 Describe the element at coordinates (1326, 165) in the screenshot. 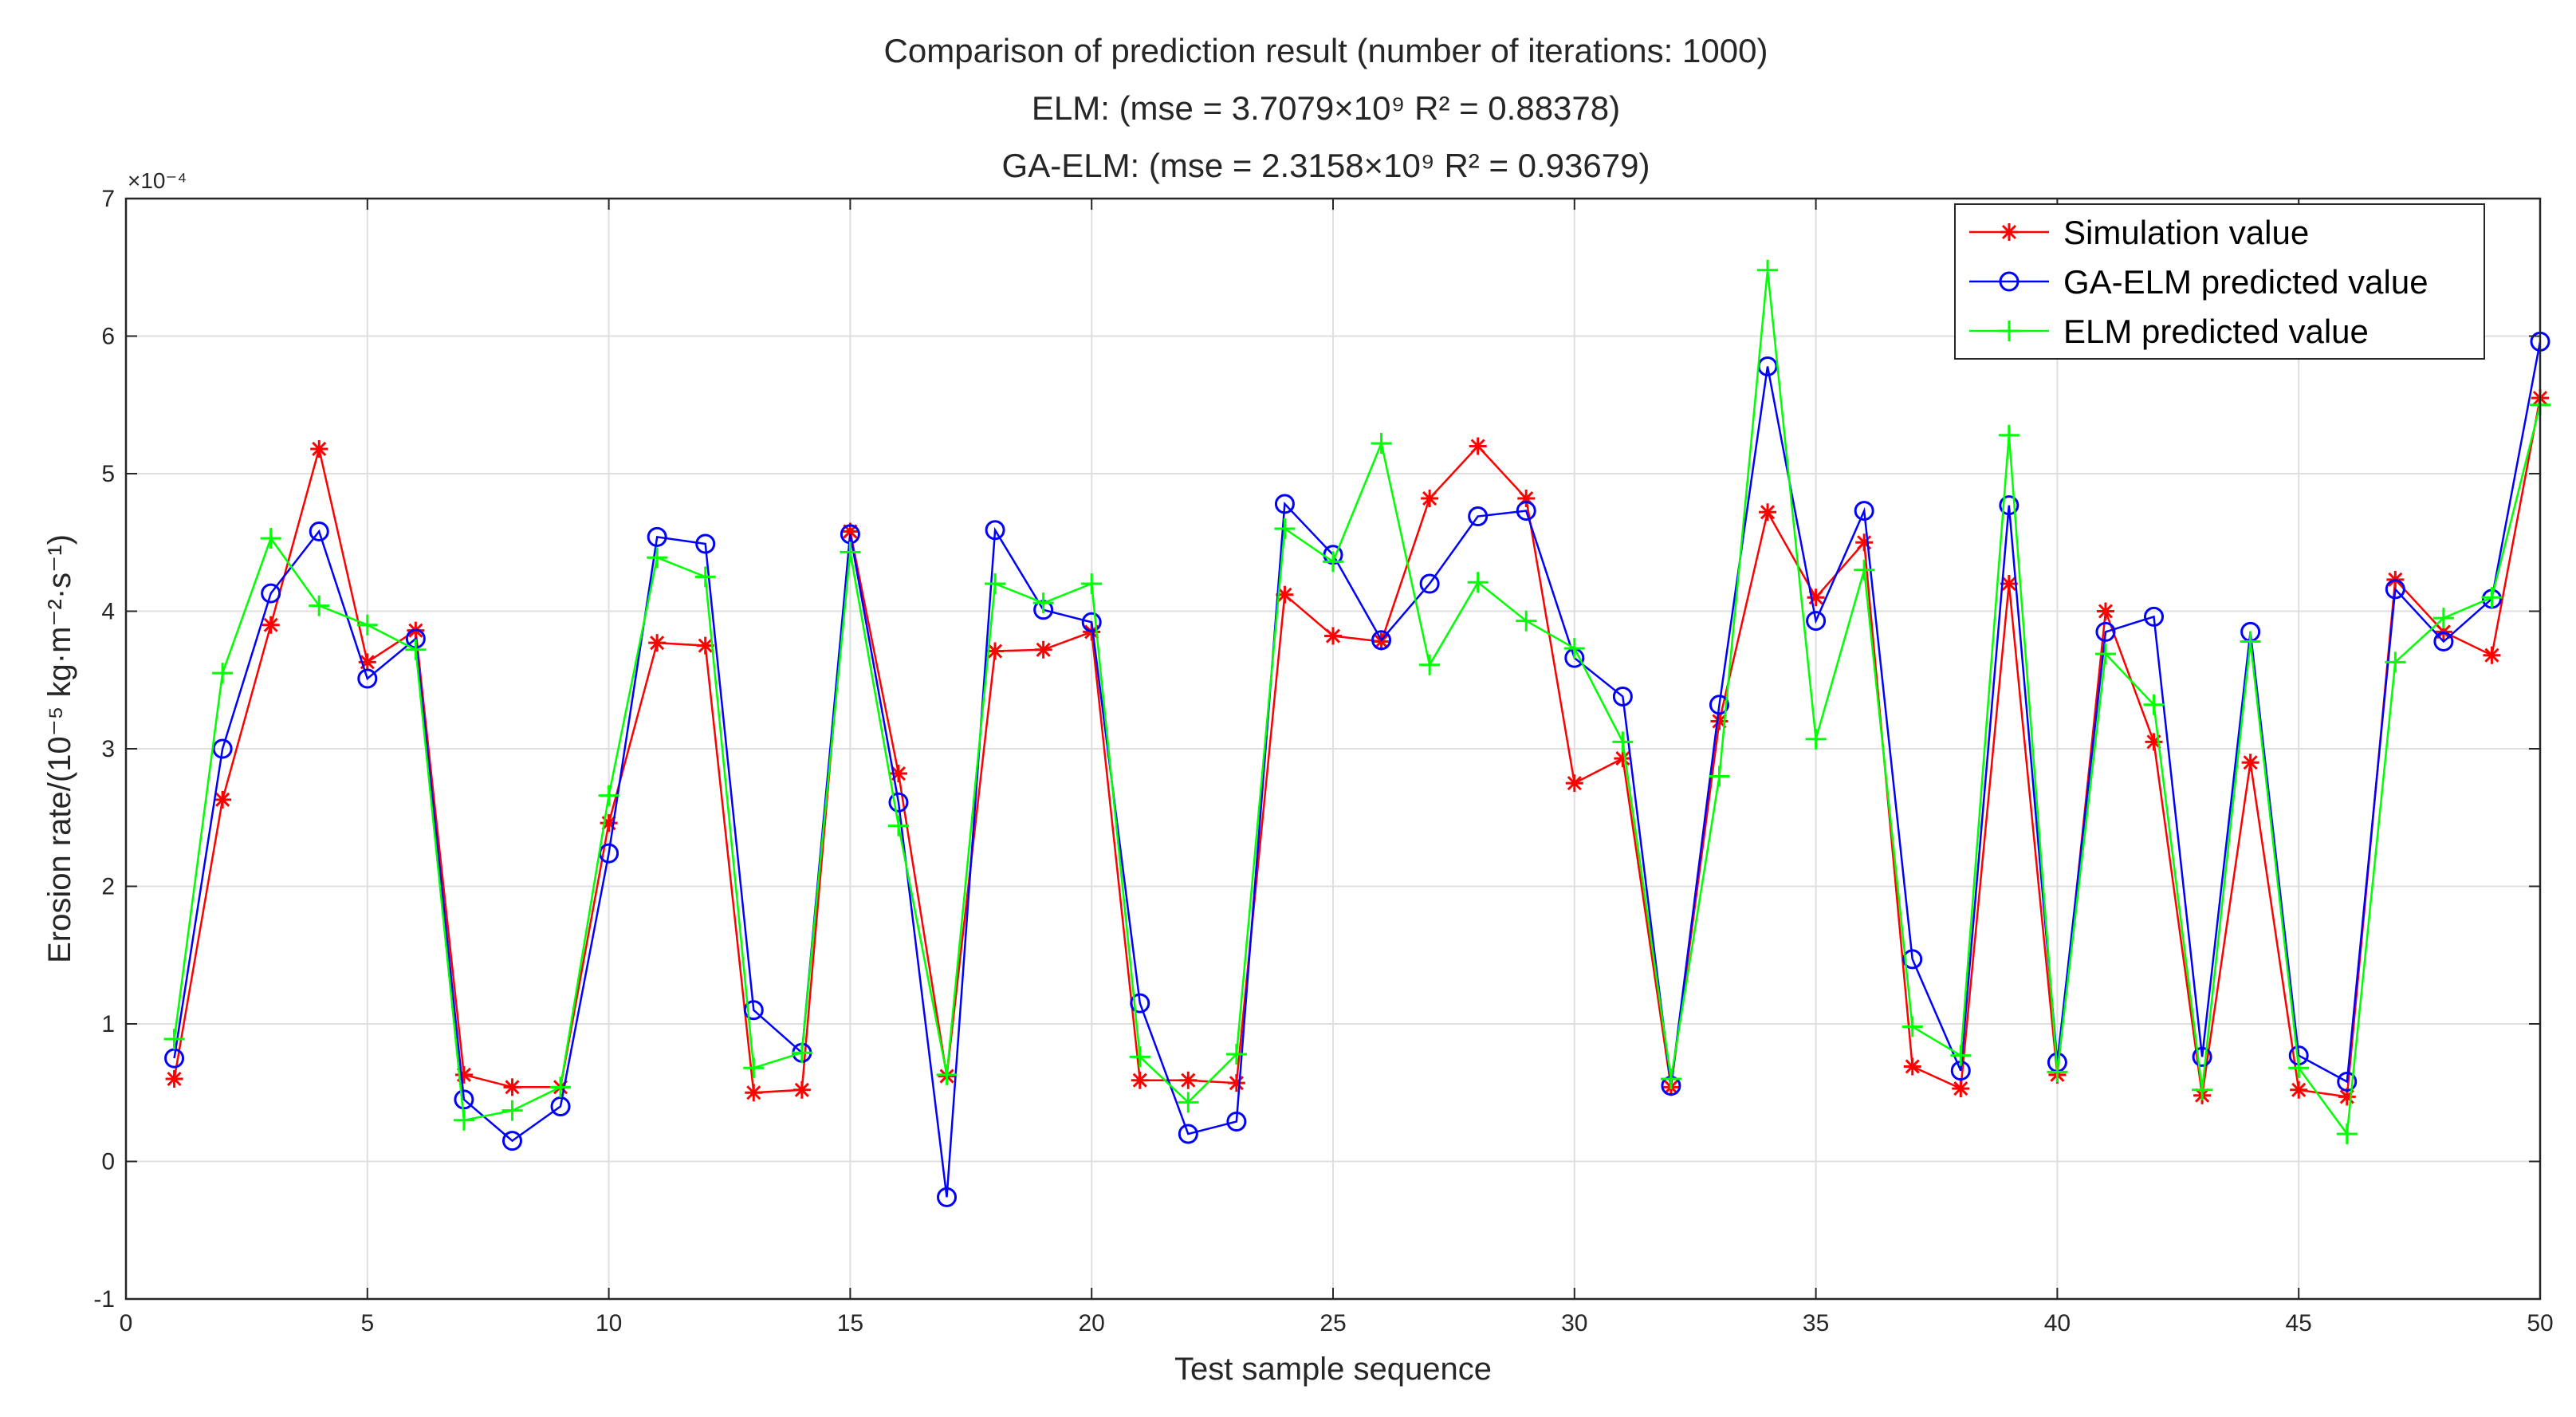

I see `title-line-3: GA-ELM: (mse = 2.3158×10⁹ R² = 0.93679)` at that location.